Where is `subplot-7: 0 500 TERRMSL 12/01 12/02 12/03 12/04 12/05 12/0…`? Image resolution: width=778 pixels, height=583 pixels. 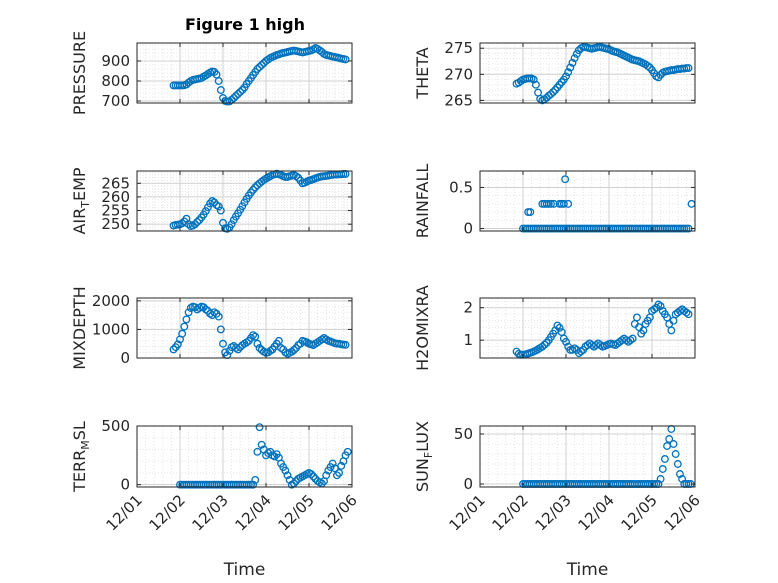 subplot-7: 0 500 TERRMSL 12/01 12/02 12/03 12/04 12/05 12/0… is located at coordinates (215, 498).